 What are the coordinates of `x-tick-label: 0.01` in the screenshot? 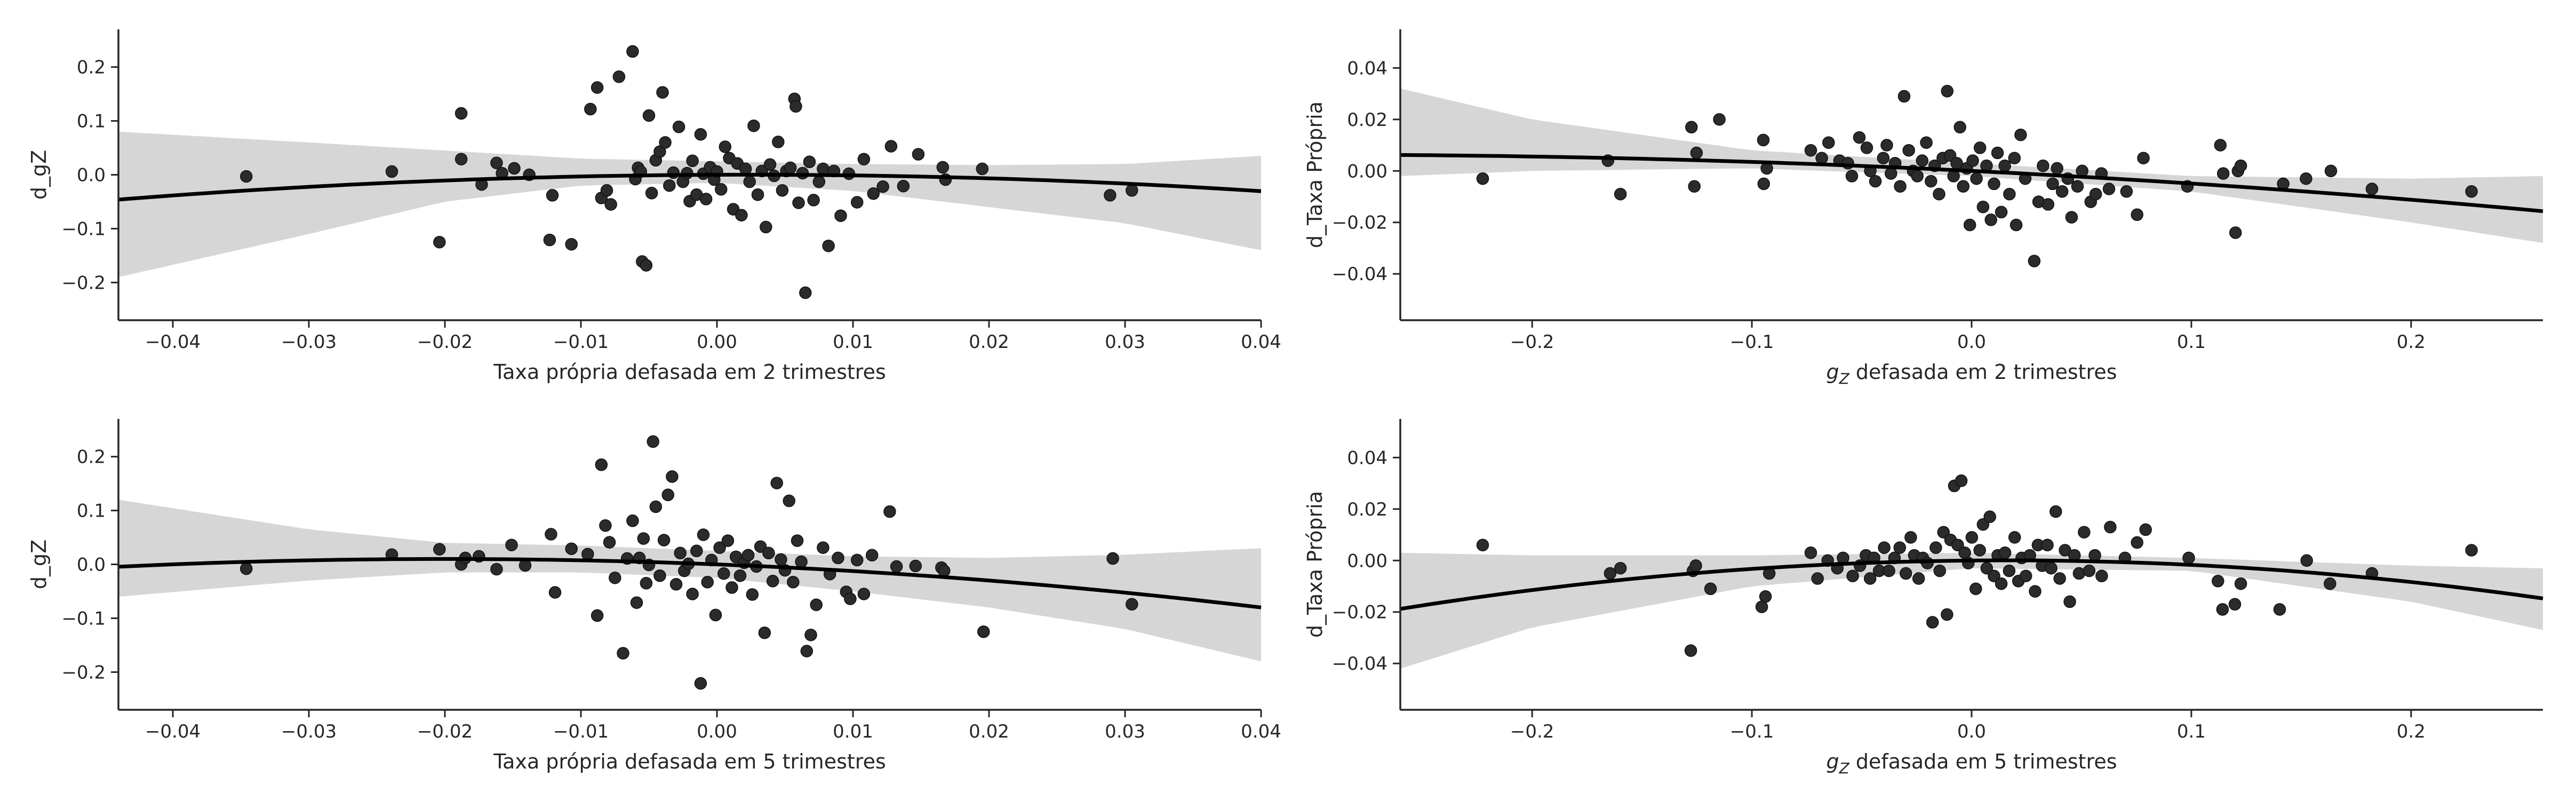 It's located at (853, 342).